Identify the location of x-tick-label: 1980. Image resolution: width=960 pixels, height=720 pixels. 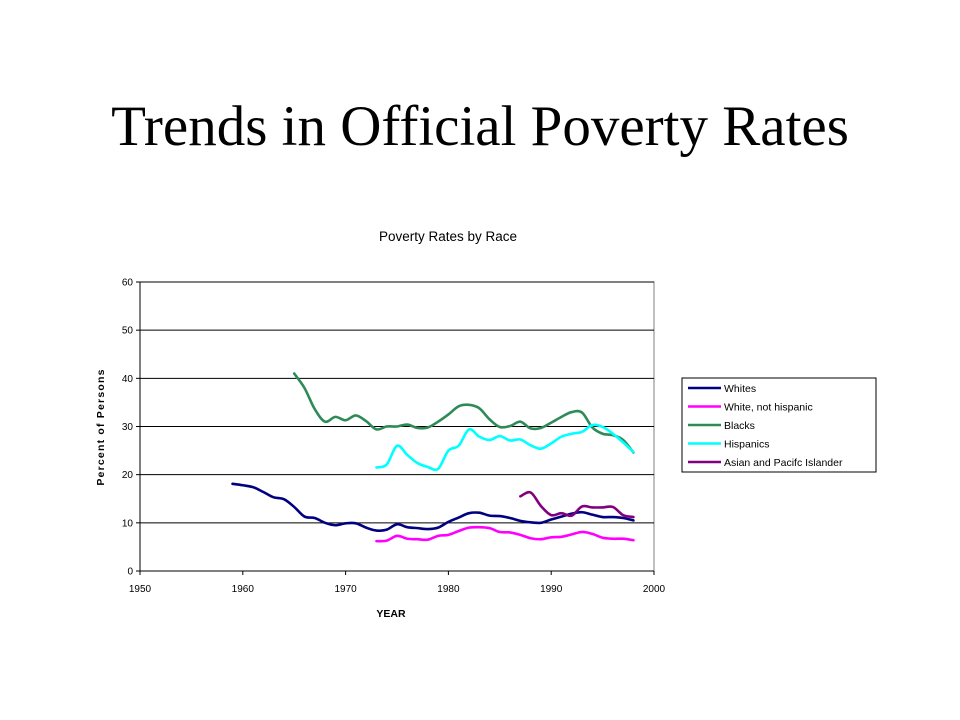
(448, 589).